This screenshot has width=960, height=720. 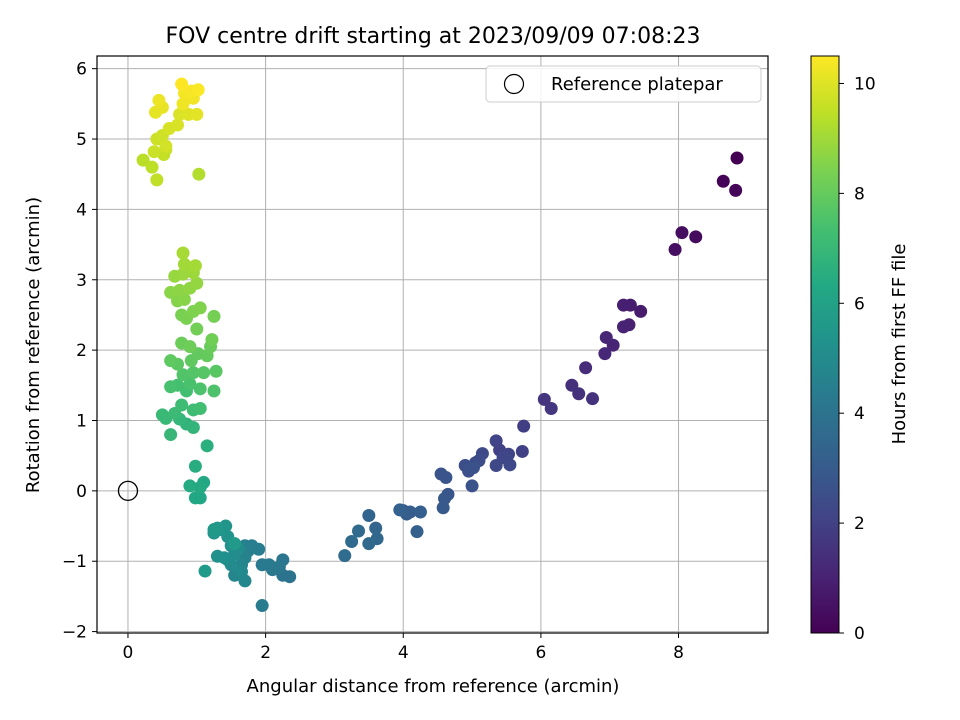 I want to click on y-tick-label: 1, so click(x=81, y=421).